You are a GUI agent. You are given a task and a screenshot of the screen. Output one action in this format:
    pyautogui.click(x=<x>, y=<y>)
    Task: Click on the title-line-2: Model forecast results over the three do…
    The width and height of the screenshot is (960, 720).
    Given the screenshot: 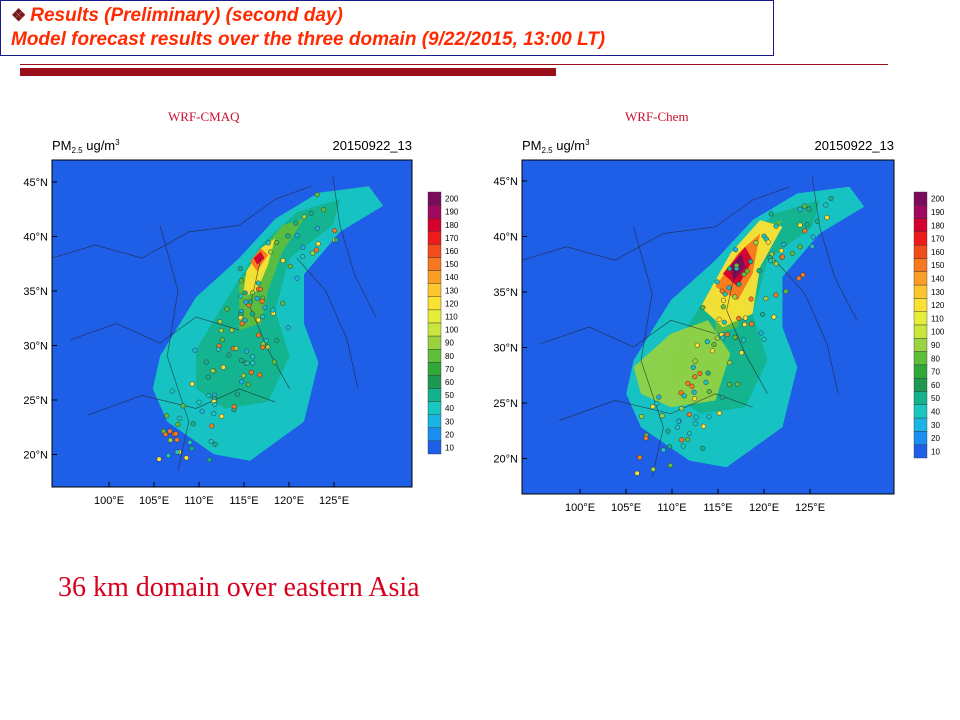 What is the action you would take?
    pyautogui.click(x=308, y=39)
    